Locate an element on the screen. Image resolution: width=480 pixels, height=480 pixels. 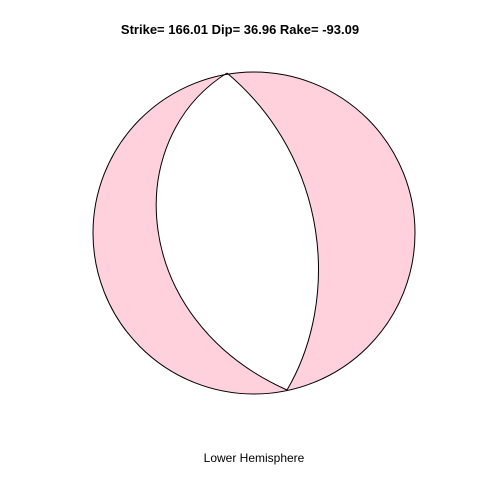
plot-title: Strike= 166.01 Dip= 36.96 Rake= -93.09 is located at coordinates (240, 29).